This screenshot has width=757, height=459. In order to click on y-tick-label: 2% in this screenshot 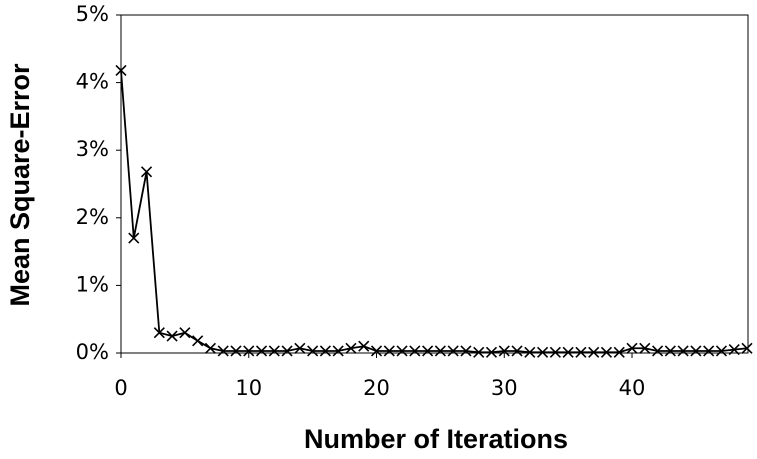, I will do `click(92, 217)`.